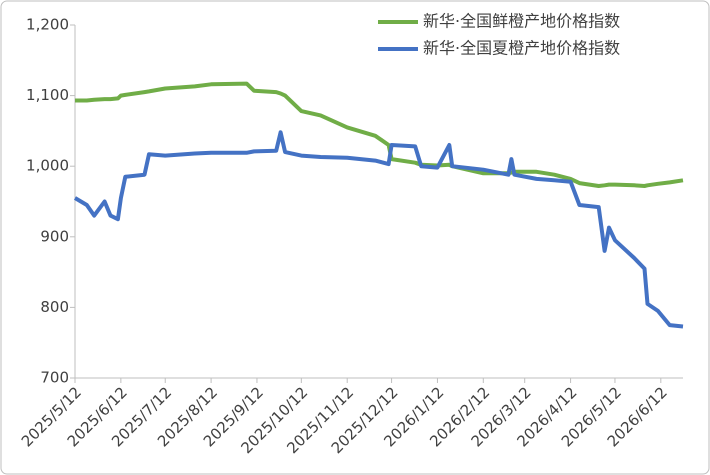 The image size is (710, 475). I want to click on y-tick-label: 1,000, so click(47, 166).